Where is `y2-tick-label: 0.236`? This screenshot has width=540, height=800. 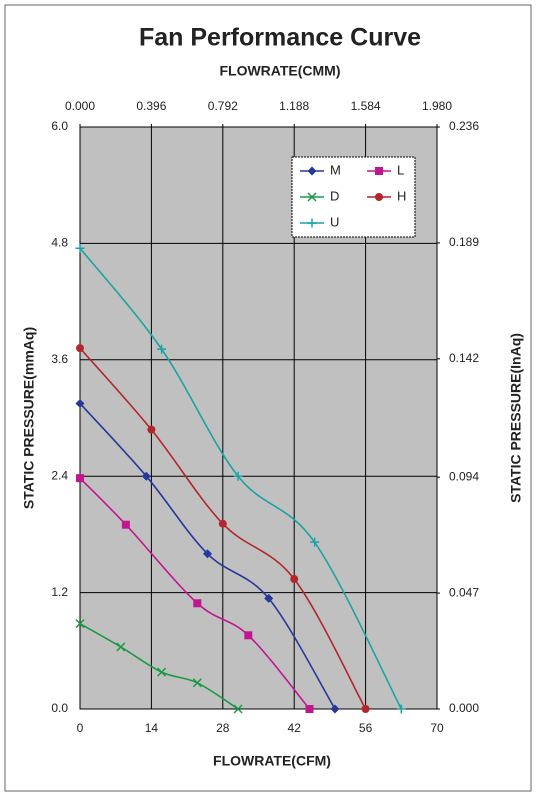
y2-tick-label: 0.236 is located at coordinates (464, 126).